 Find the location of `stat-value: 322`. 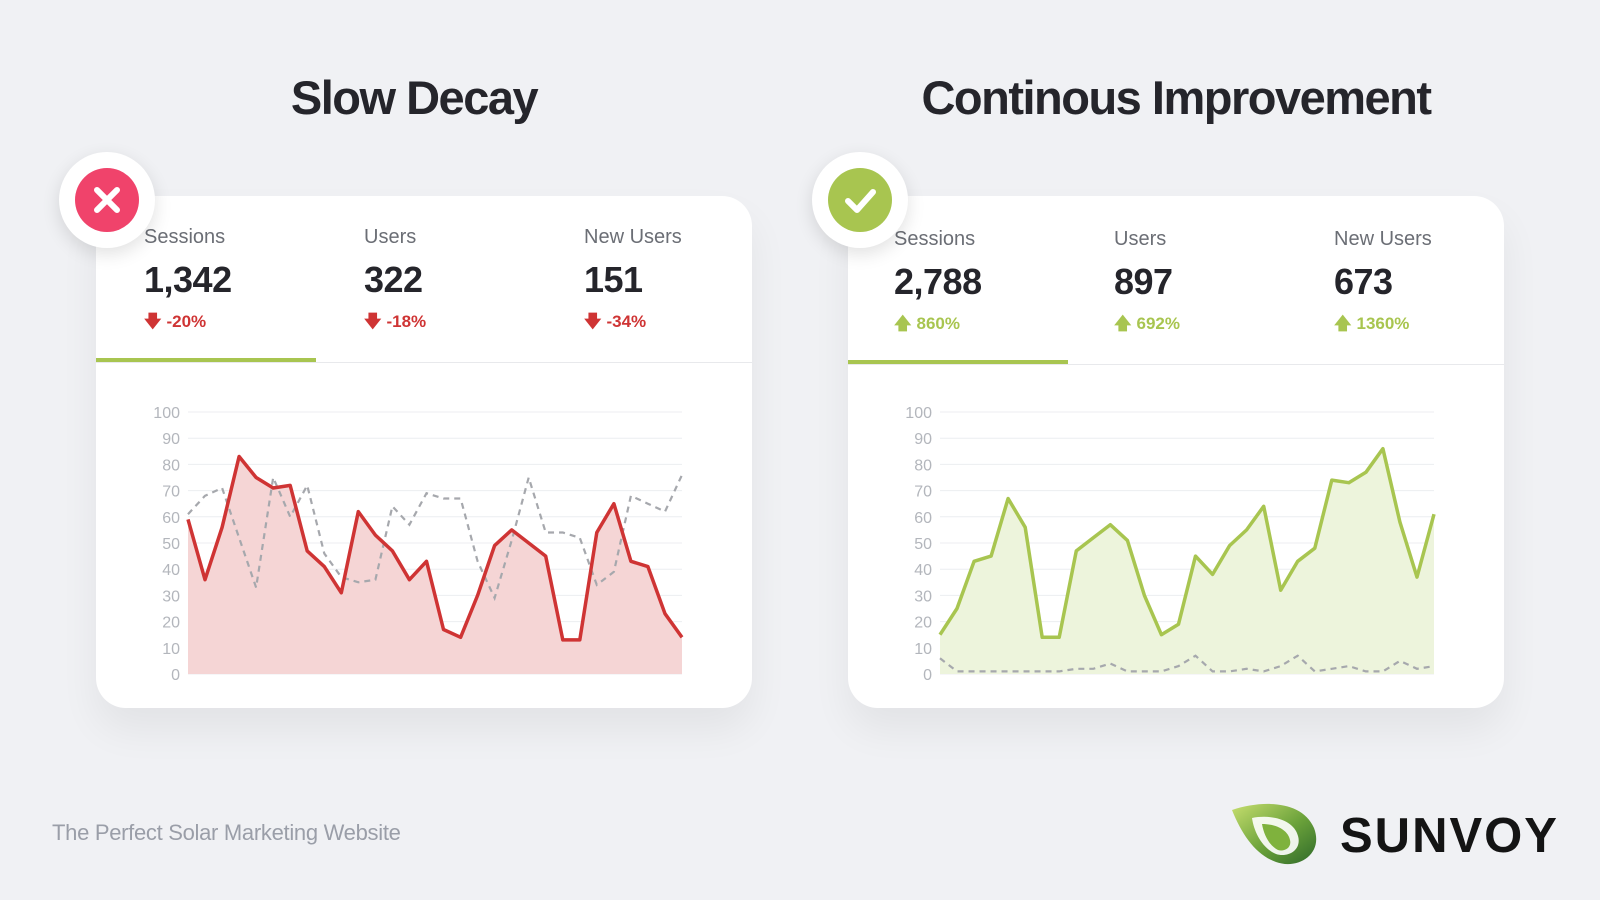

stat-value: 322 is located at coordinates (393, 279).